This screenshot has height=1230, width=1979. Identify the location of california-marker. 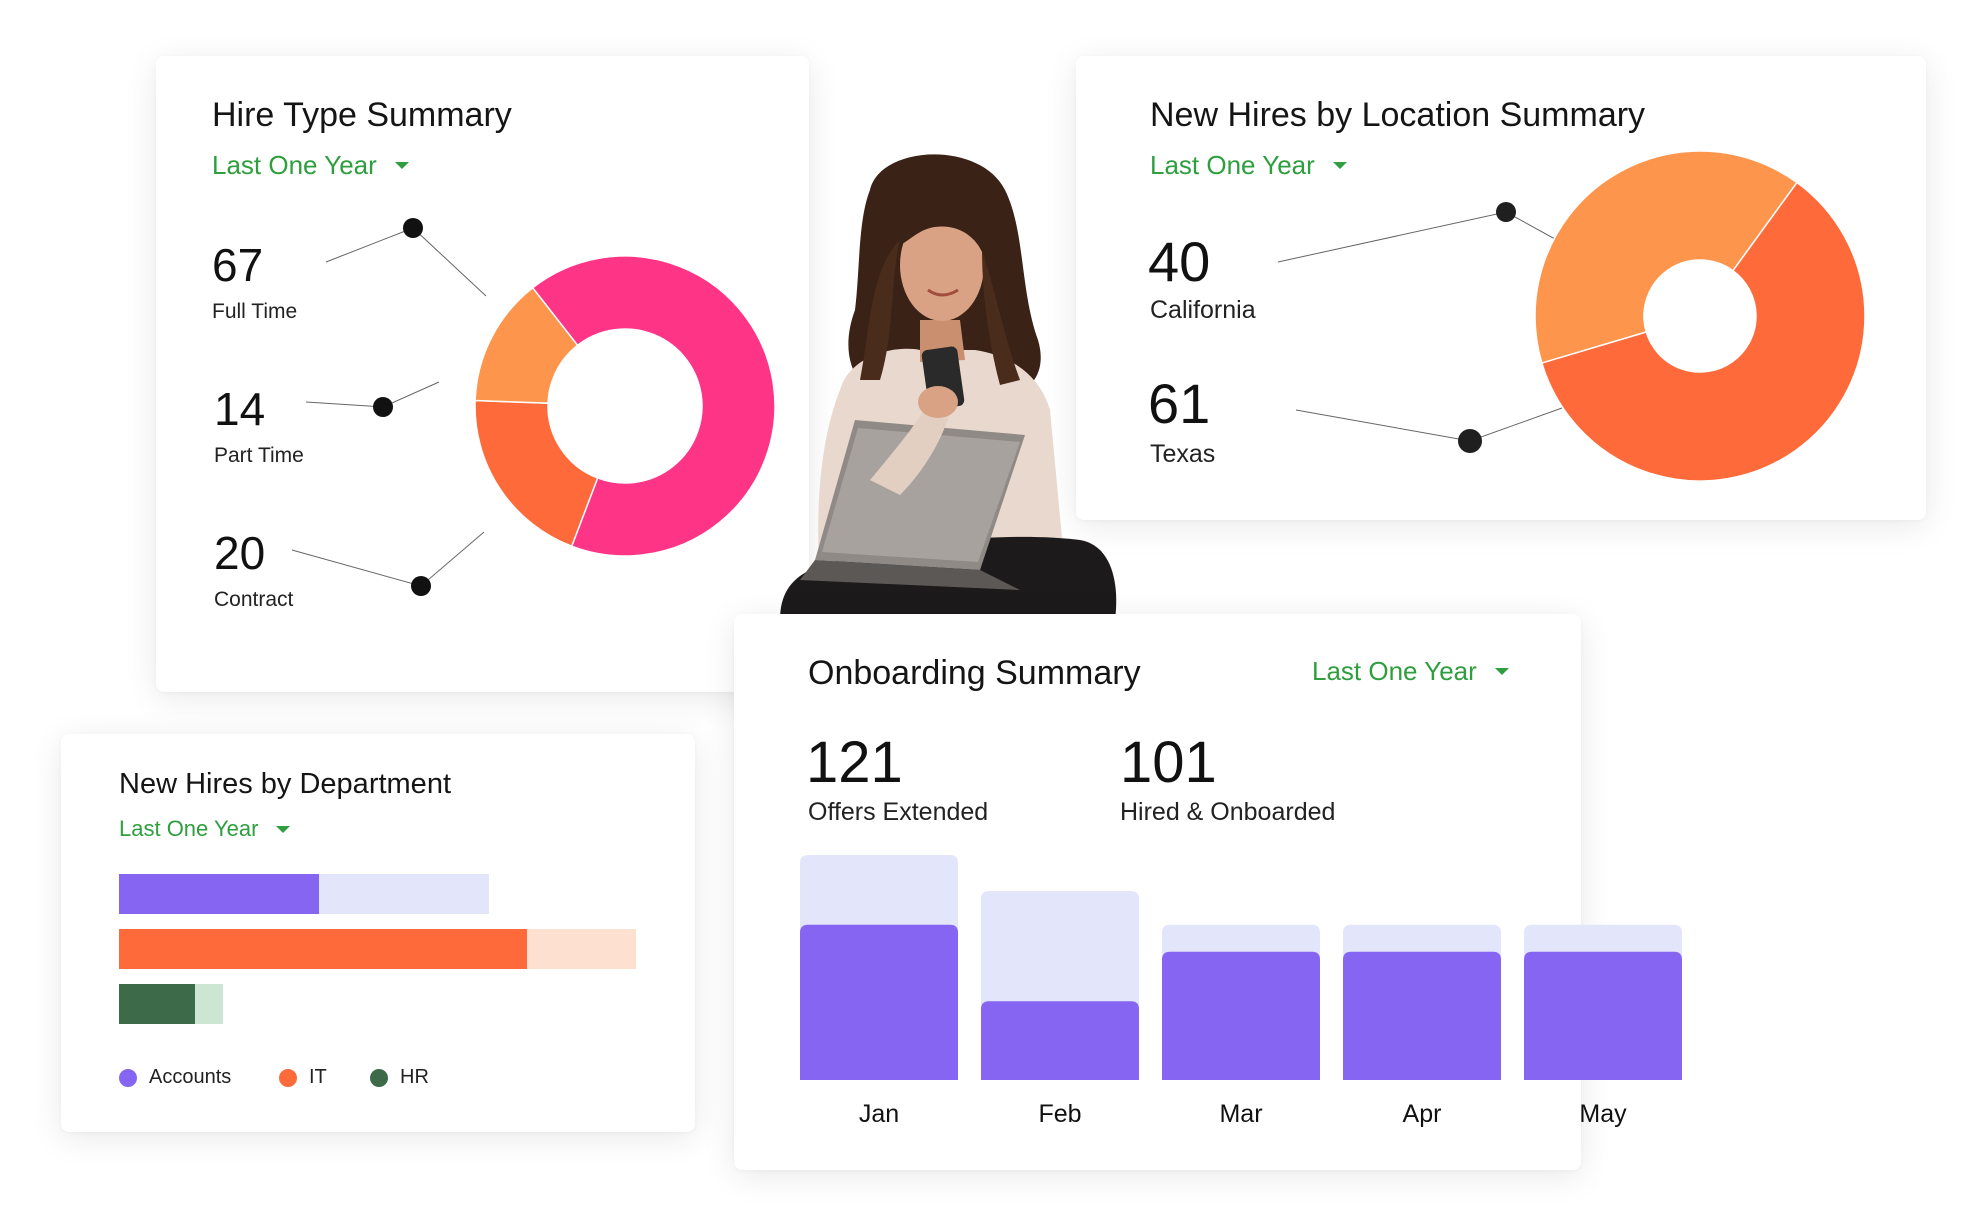
(1506, 212).